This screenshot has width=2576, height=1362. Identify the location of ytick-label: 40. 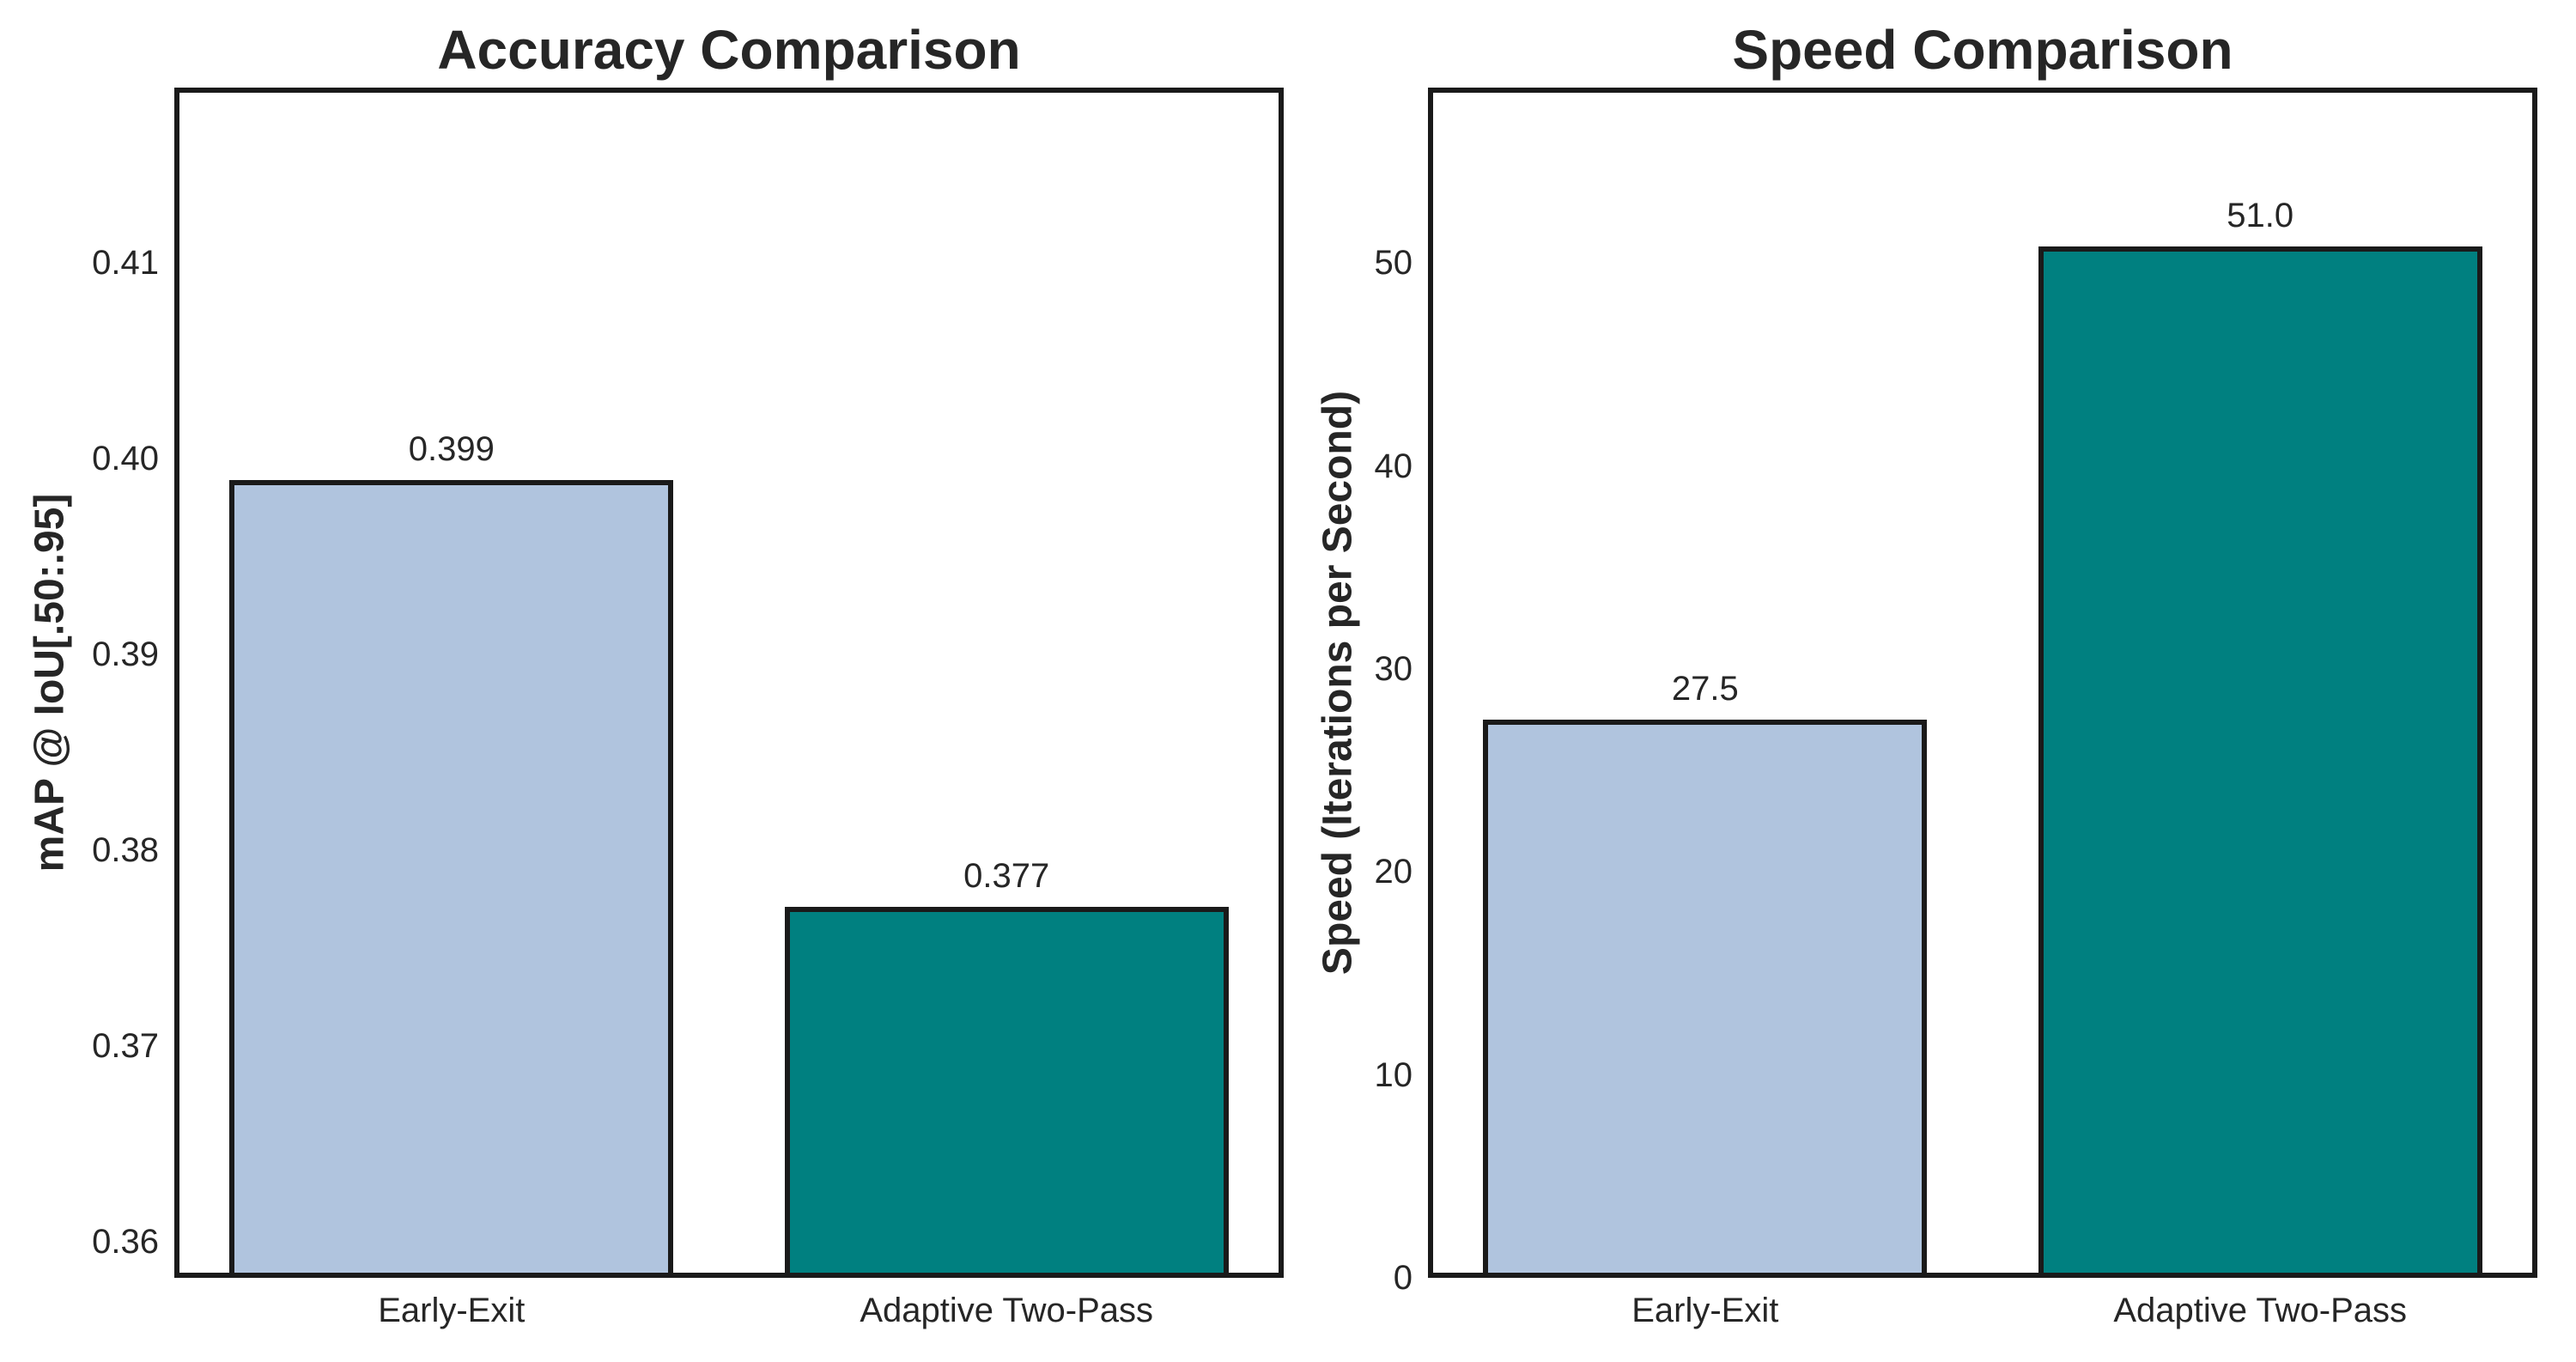
(1393, 466).